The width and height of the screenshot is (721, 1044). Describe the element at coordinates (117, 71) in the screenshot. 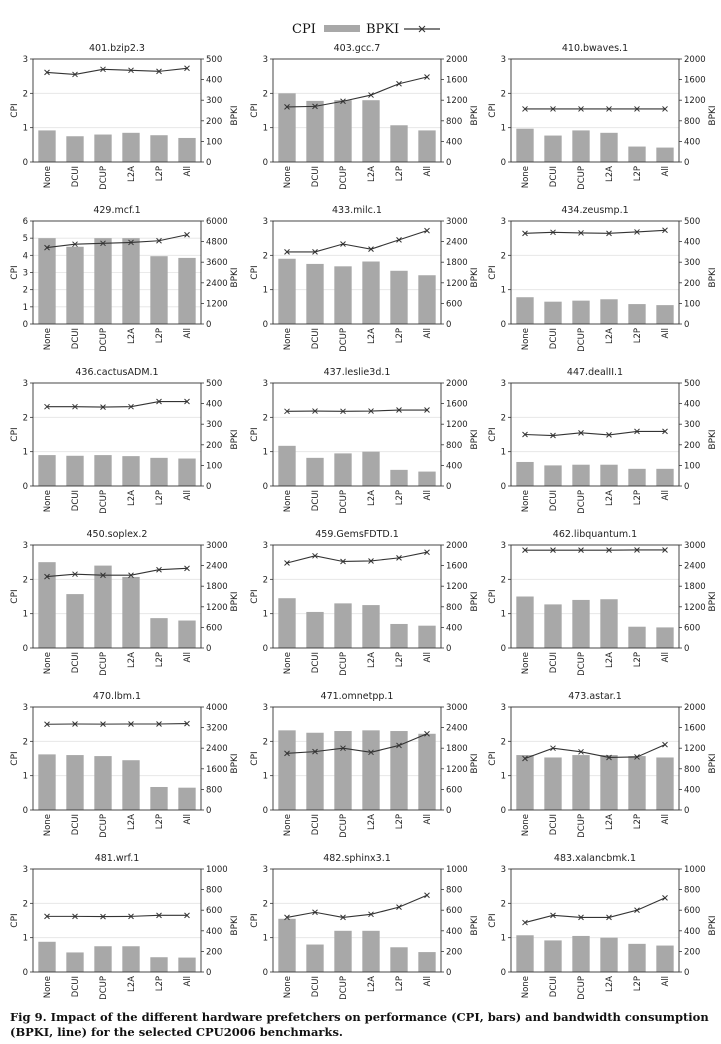

I see `bpki-line` at that location.